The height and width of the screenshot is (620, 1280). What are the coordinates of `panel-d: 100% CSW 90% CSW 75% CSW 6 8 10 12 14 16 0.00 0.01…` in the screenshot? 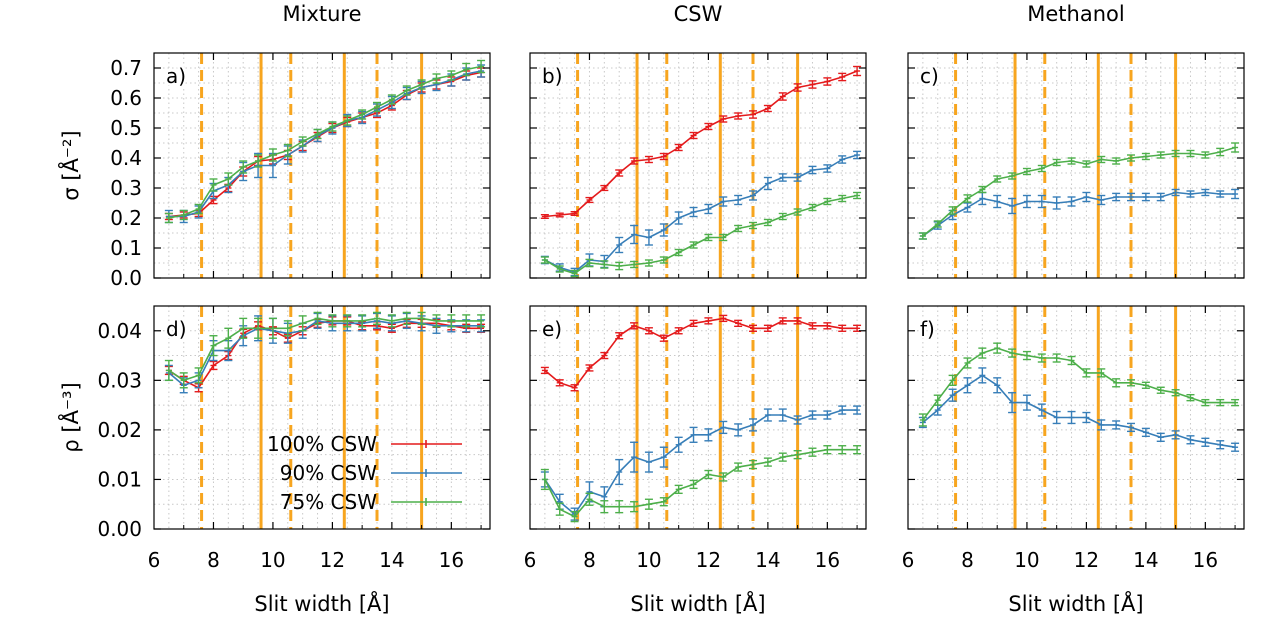 It's located at (294, 438).